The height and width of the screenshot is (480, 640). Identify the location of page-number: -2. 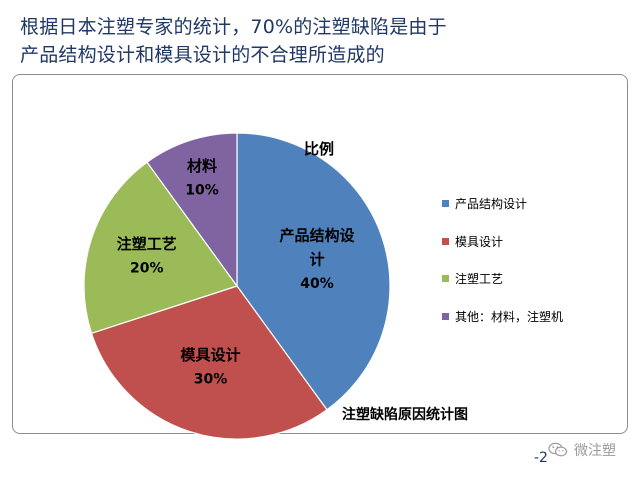
(541, 458).